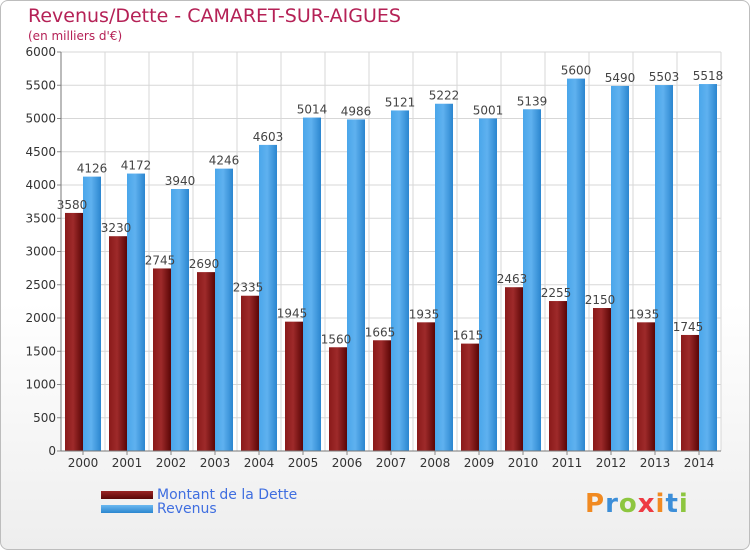  I want to click on y-tick-label: 4500, so click(40, 152).